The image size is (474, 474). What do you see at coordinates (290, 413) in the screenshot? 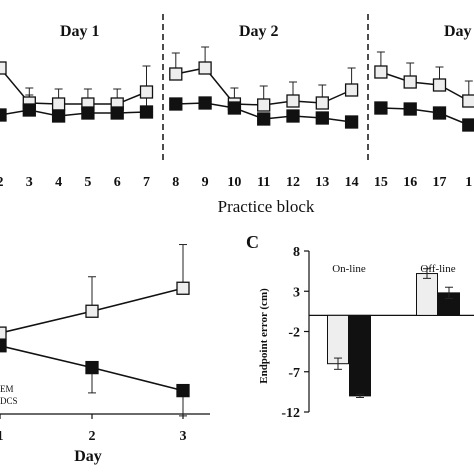
I see `y-tick-label-c-4: -12` at bounding box center [290, 413].